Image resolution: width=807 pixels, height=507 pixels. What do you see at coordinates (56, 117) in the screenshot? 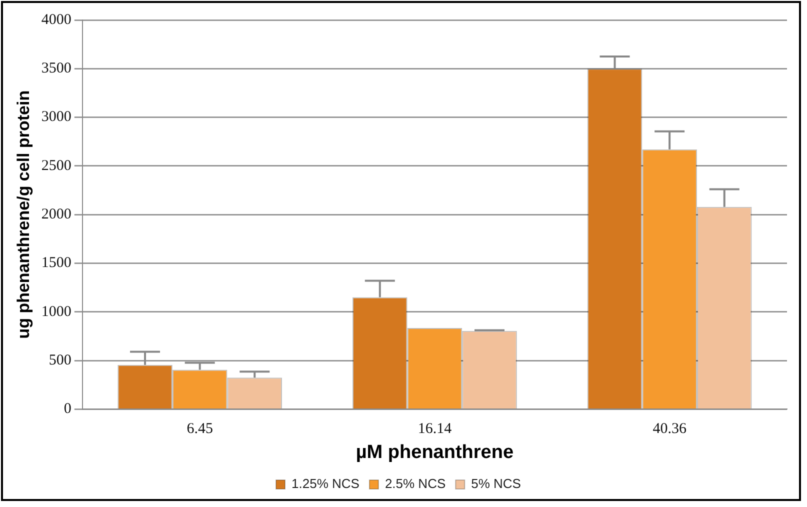
I see `y-tick-label: 3000` at bounding box center [56, 117].